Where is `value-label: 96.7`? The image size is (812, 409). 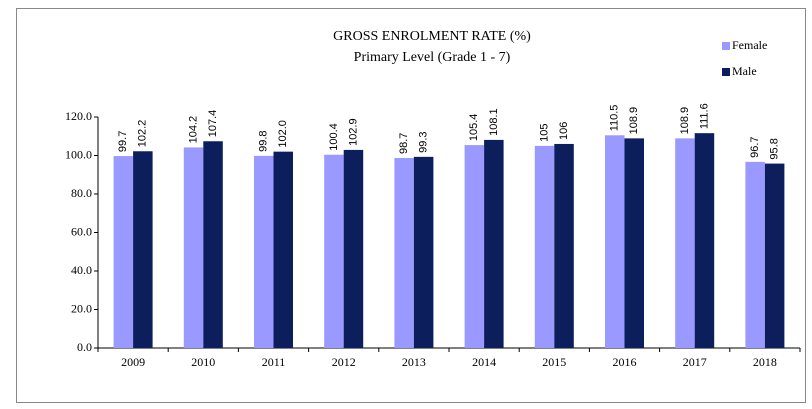
value-label: 96.7 is located at coordinates (755, 146).